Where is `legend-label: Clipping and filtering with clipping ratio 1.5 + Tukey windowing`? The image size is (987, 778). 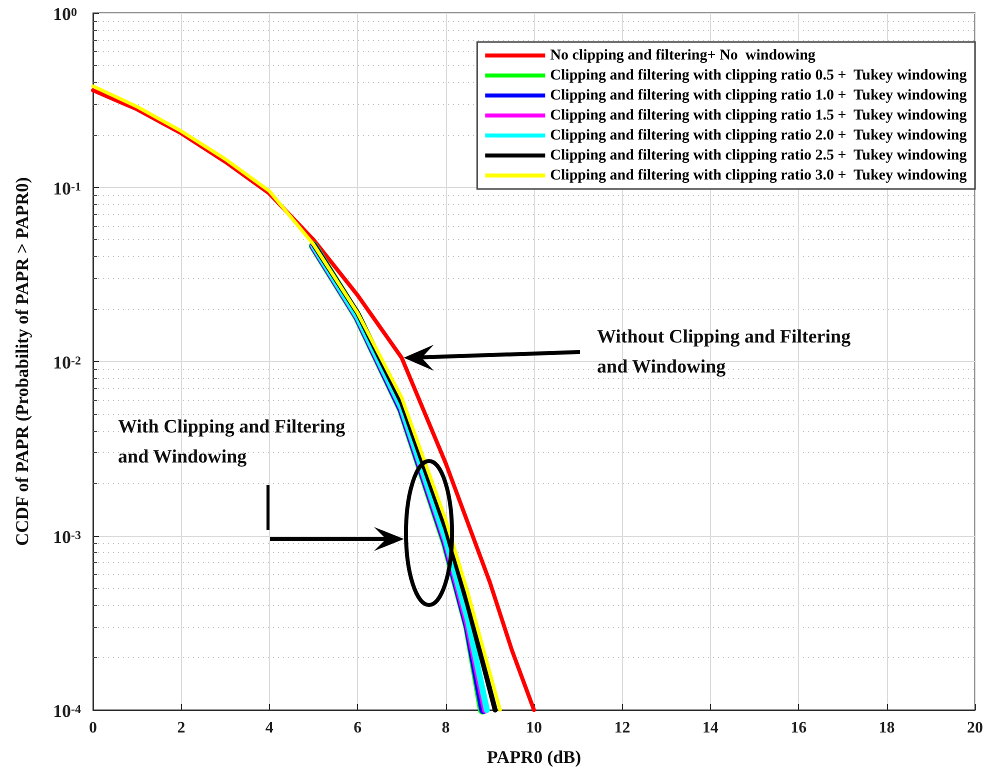
legend-label: Clipping and filtering with clipping ratio 1.5 + Tukey windowing is located at coordinates (759, 116).